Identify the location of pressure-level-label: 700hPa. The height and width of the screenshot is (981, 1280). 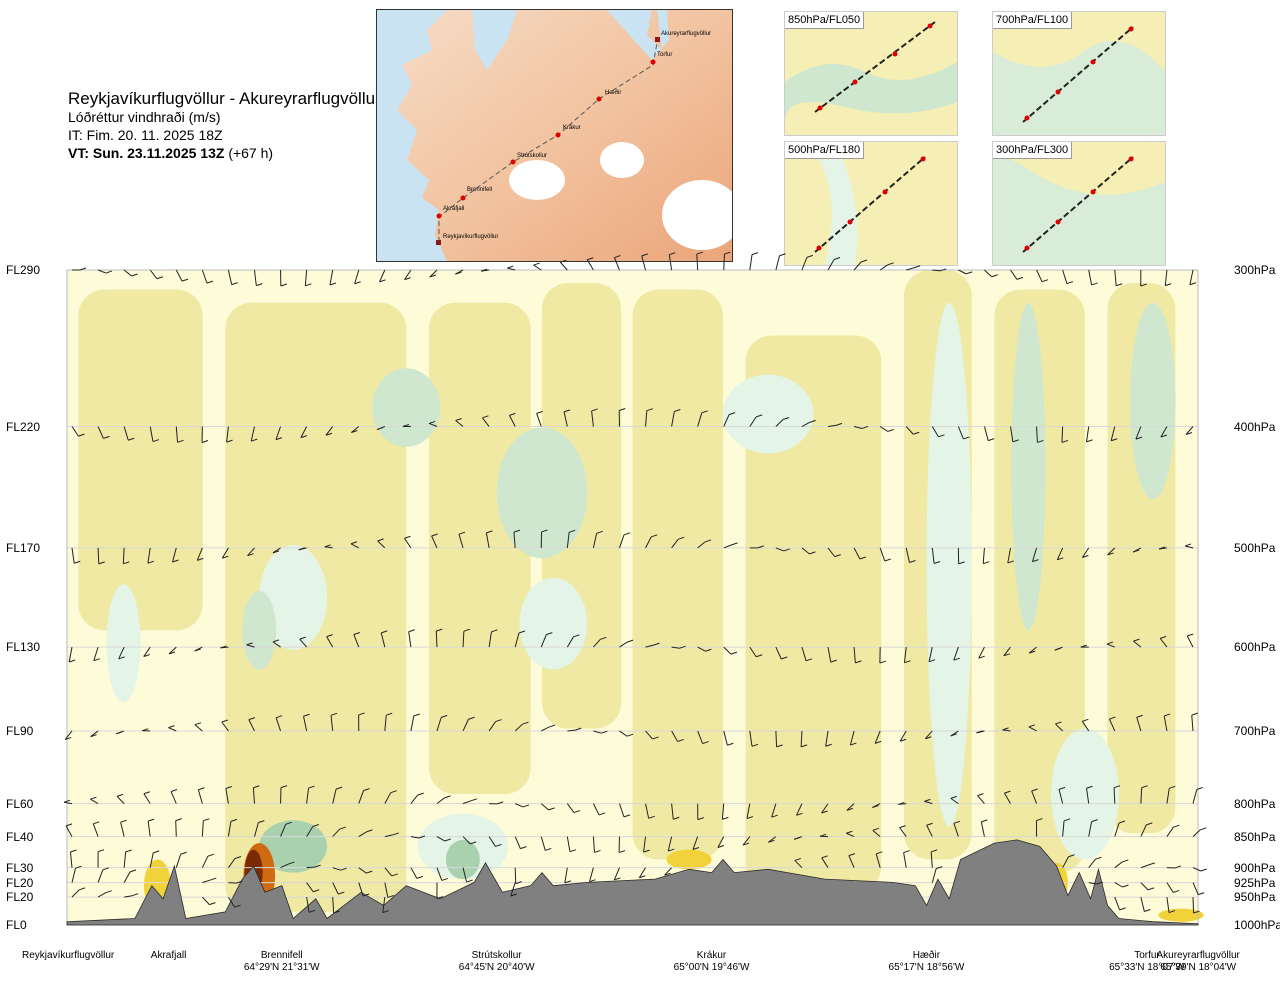
(1255, 730).